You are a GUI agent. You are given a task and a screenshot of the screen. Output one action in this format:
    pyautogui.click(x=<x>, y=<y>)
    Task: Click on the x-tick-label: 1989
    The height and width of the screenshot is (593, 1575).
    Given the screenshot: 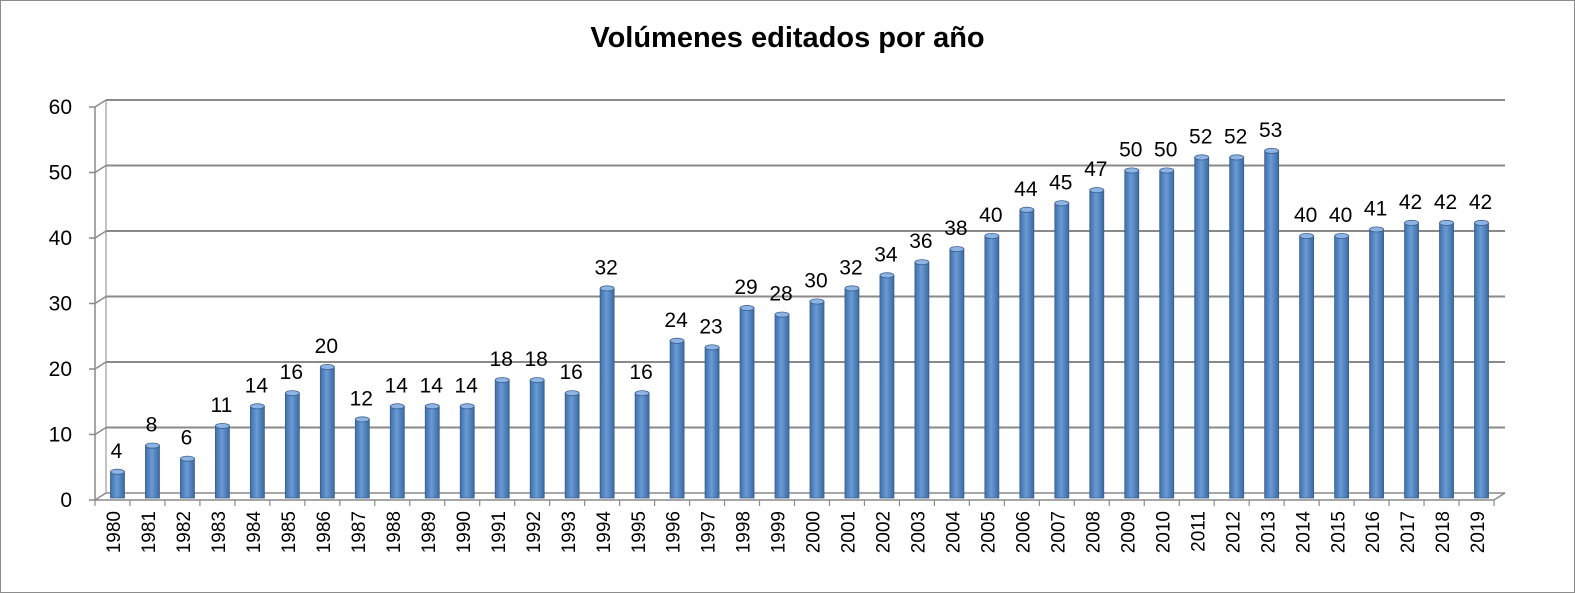 What is the action you would take?
    pyautogui.click(x=429, y=532)
    